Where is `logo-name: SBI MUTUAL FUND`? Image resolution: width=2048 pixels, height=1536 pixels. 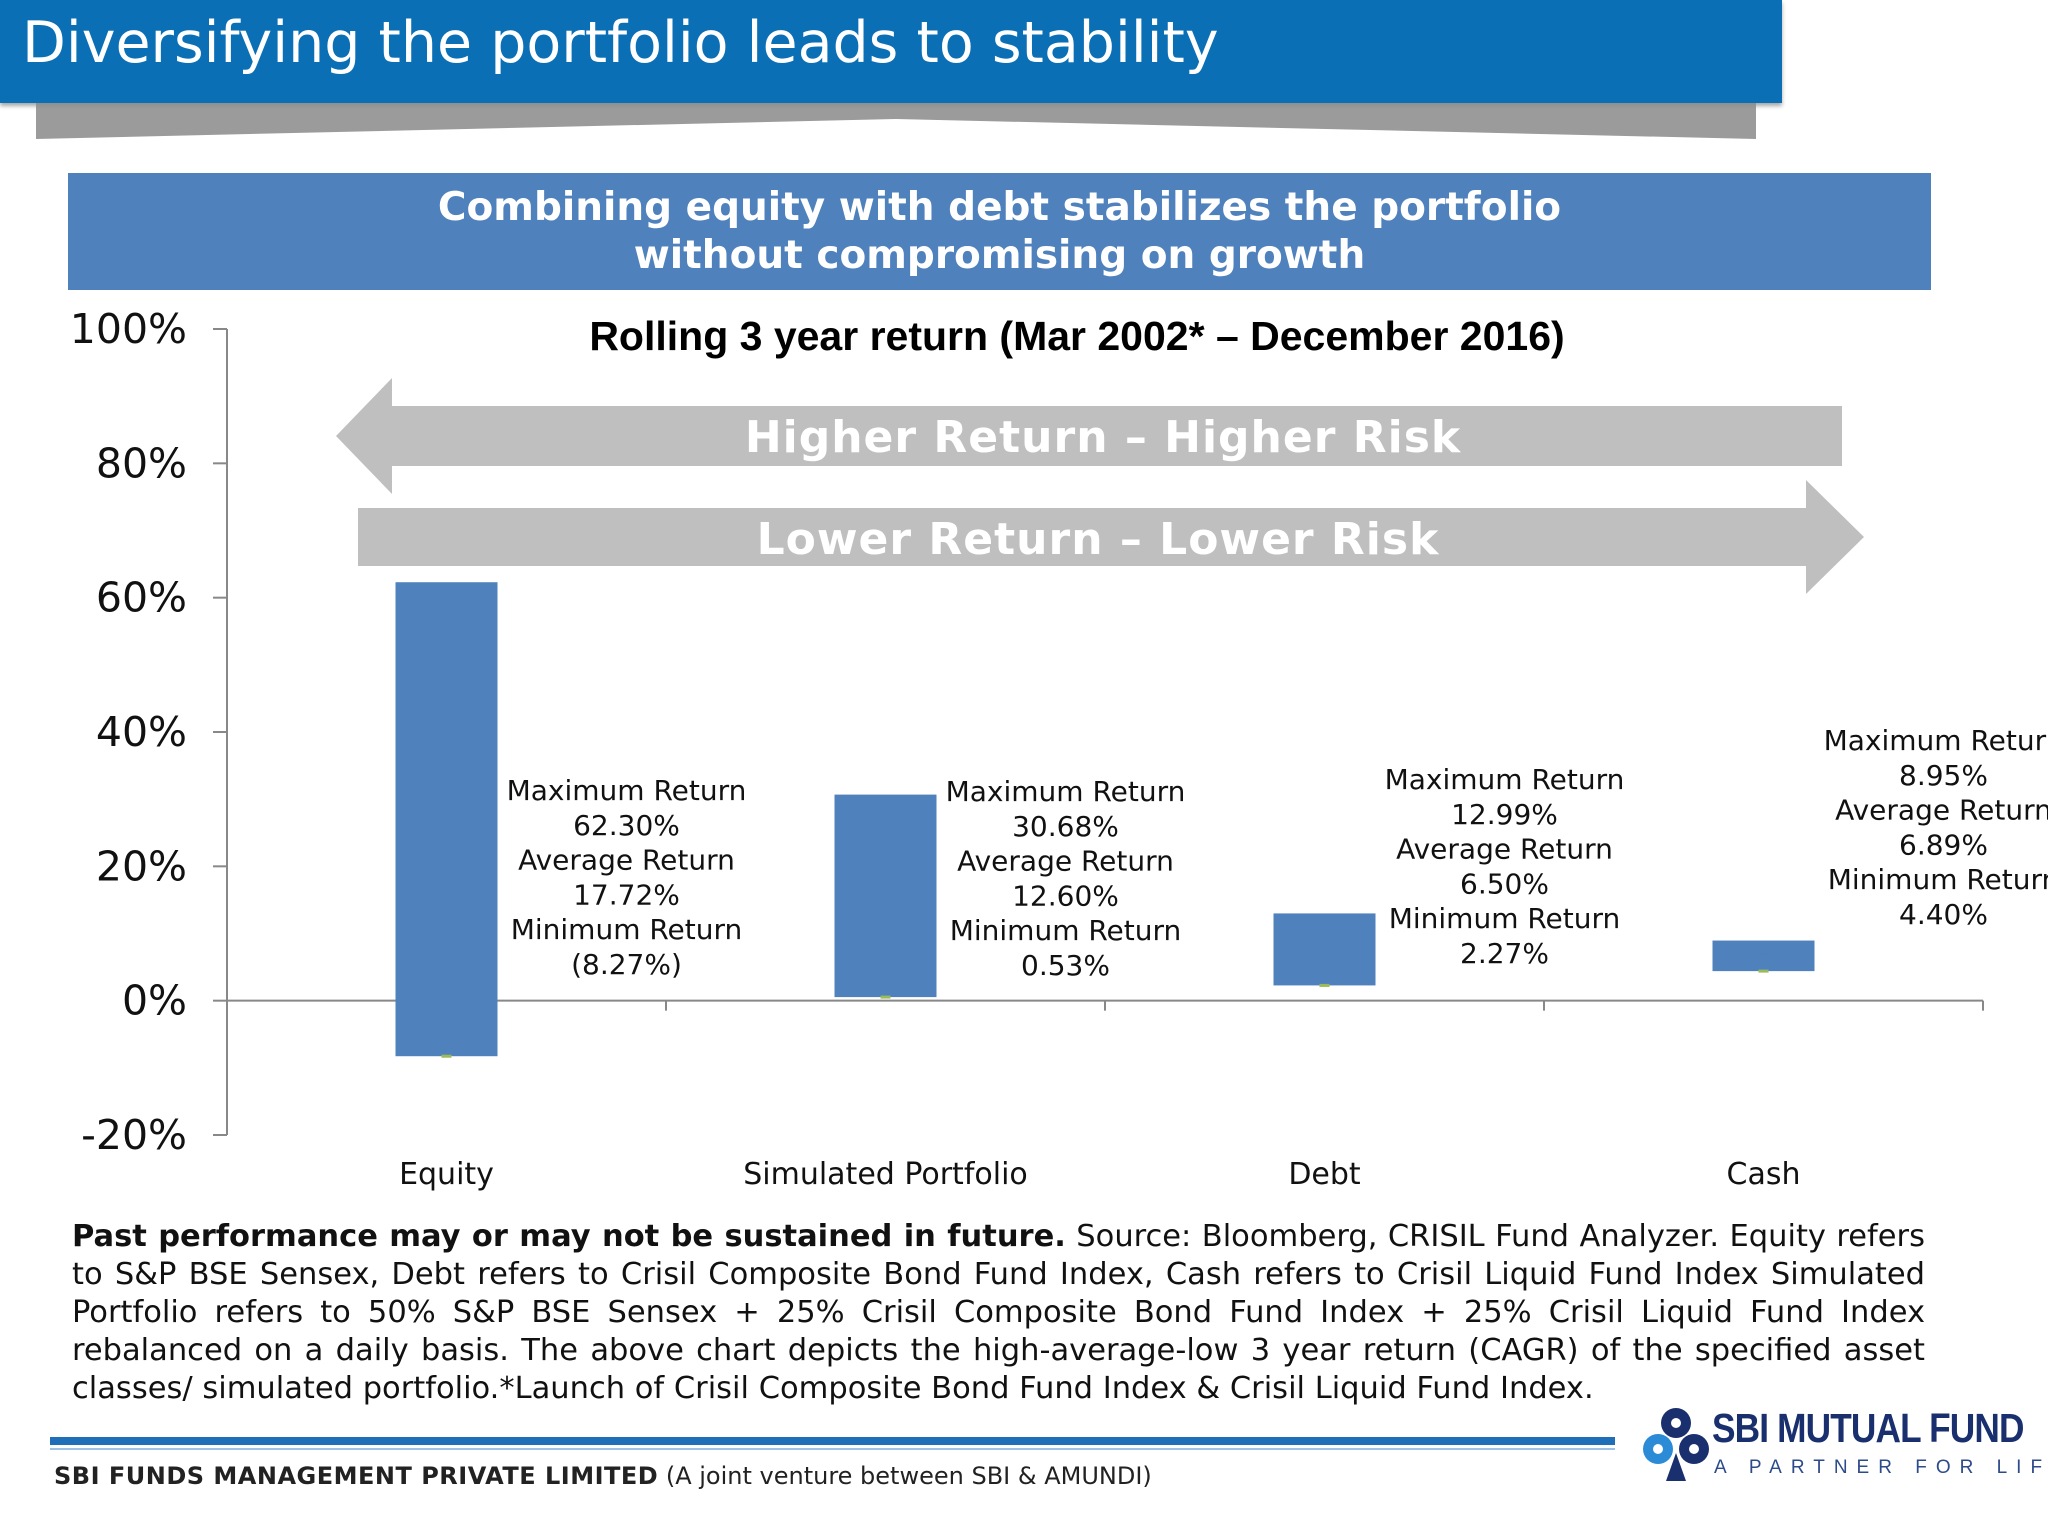 logo-name: SBI MUTUAL FUND is located at coordinates (1868, 1428).